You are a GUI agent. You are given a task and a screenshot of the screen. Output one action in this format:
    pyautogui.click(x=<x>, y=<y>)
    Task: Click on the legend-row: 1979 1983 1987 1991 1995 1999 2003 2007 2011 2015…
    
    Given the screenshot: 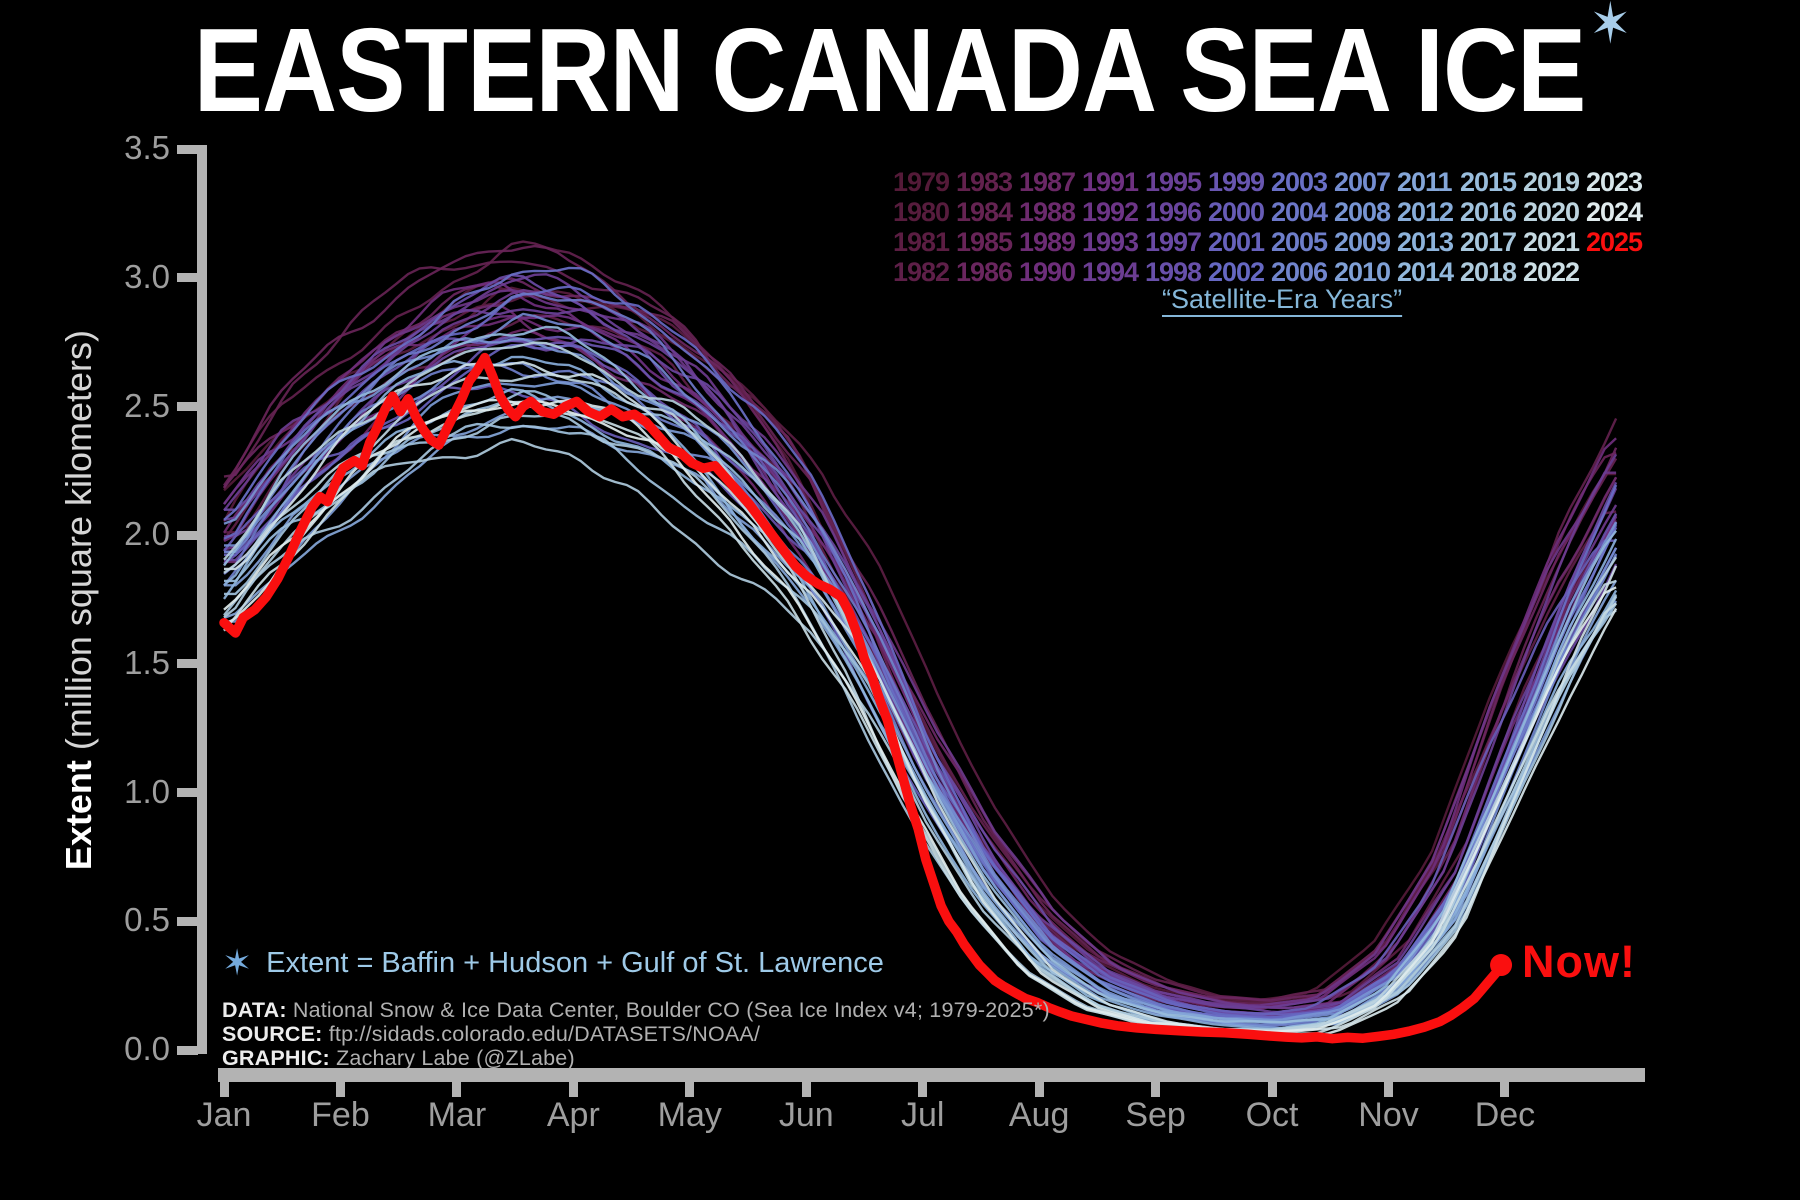 What is the action you would take?
    pyautogui.click(x=1271, y=182)
    